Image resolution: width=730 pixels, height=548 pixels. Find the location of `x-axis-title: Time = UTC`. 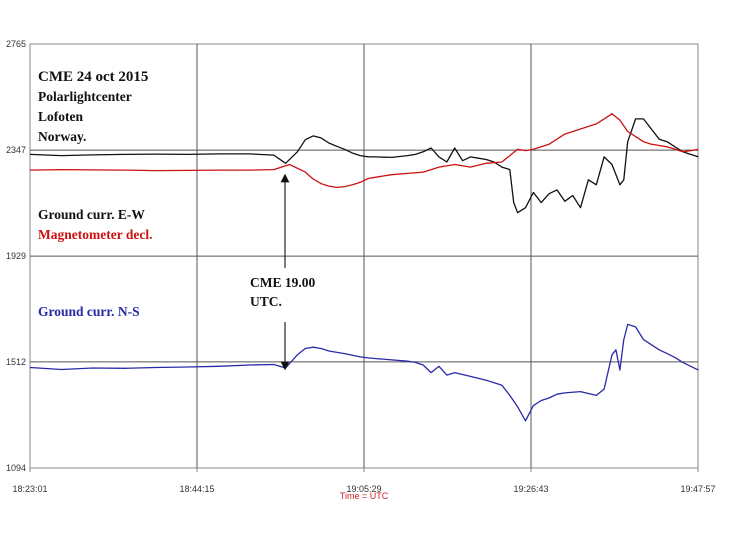

x-axis-title: Time = UTC is located at coordinates (364, 496).